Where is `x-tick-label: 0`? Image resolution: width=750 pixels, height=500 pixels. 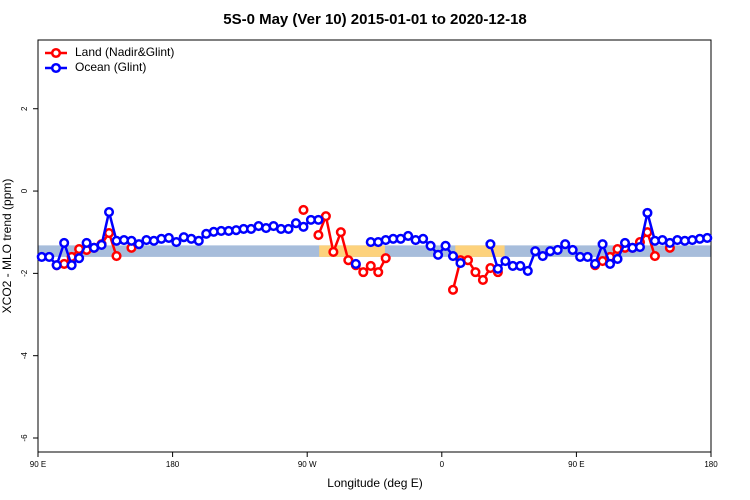 x-tick-label: 0 is located at coordinates (442, 464).